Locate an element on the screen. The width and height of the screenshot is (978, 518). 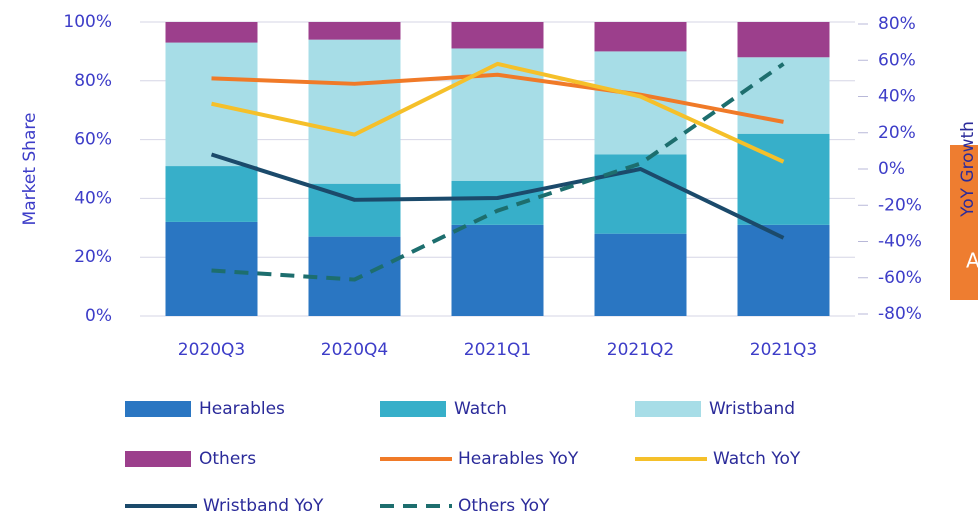
y2-tick-label: 60% is located at coordinates (897, 60).